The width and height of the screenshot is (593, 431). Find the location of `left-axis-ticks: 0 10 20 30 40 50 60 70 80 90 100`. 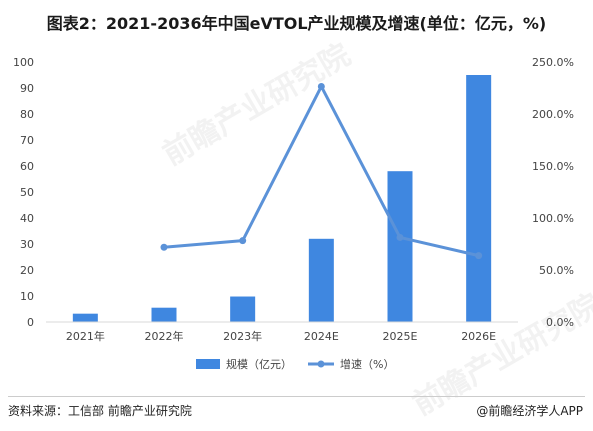

left-axis-ticks: 0 10 20 30 40 50 60 70 80 90 100 is located at coordinates (23, 192).